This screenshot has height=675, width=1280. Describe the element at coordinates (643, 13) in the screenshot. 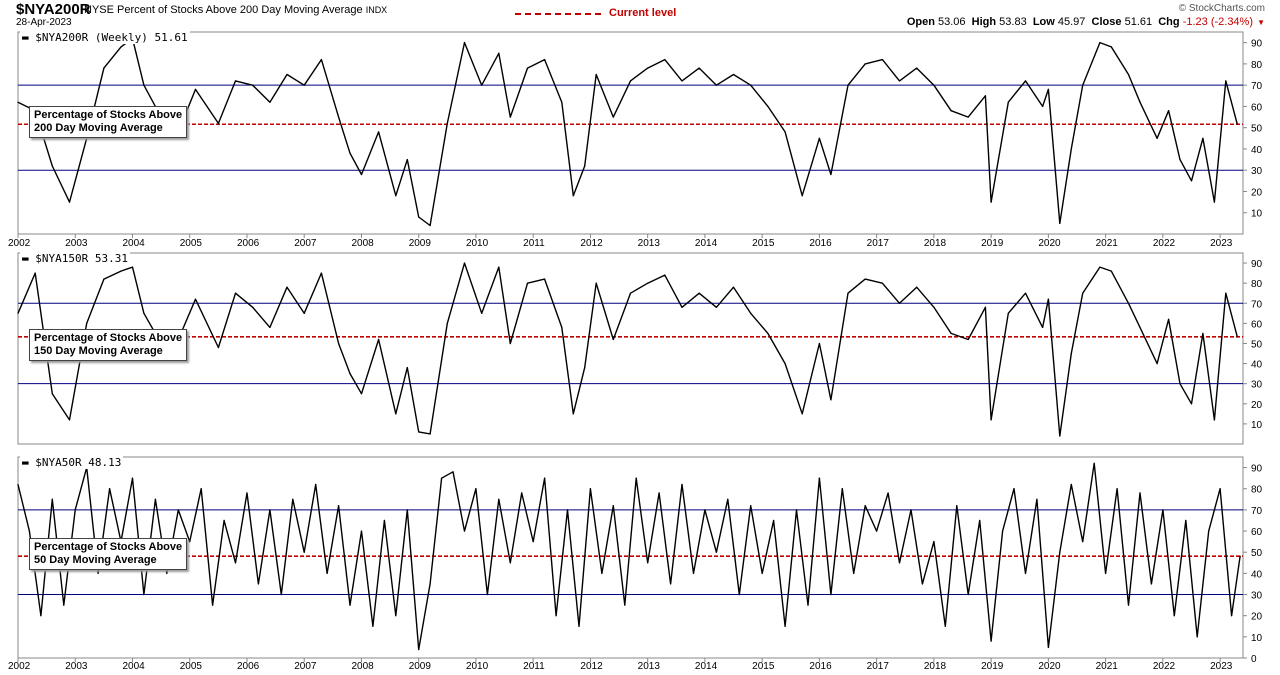

I see `current-level-legend-label: Current level` at that location.